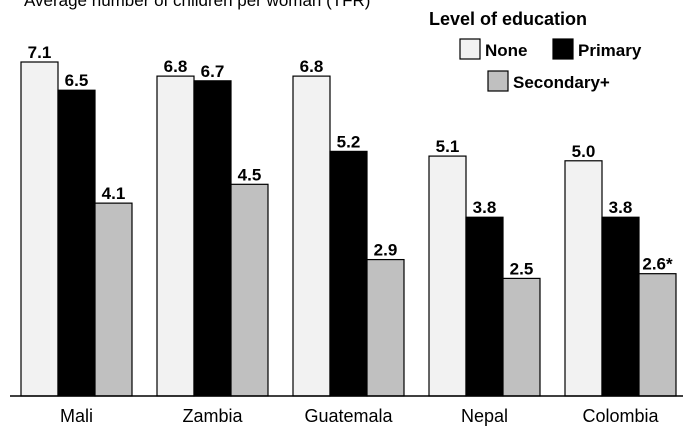  I want to click on legend-label-primary: Primary, so click(610, 50).